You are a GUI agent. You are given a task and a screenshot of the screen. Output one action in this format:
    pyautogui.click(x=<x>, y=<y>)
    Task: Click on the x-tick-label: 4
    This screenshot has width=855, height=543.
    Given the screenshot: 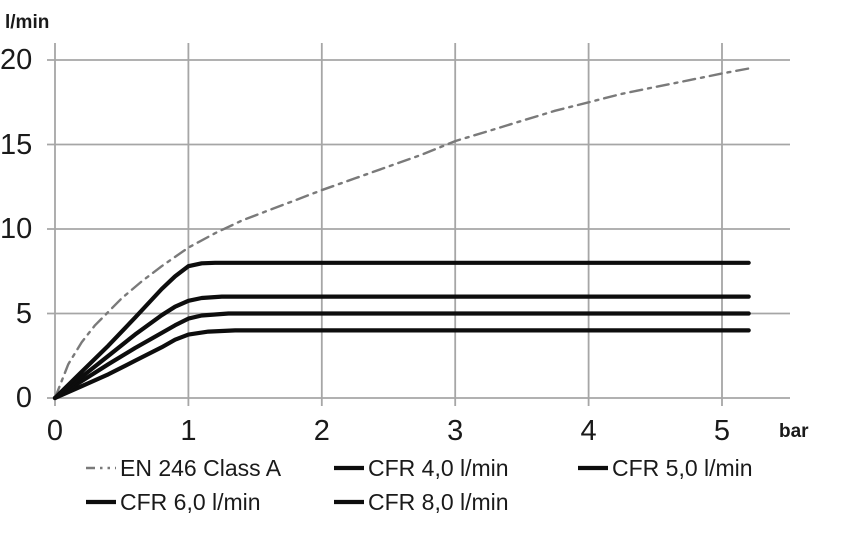 What is the action you would take?
    pyautogui.click(x=588, y=431)
    